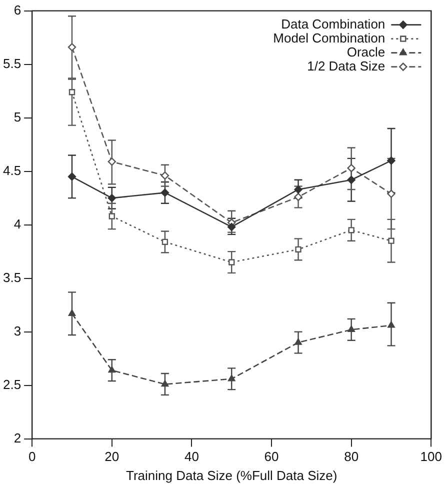  I want to click on x-tick-label: 0, so click(32, 456).